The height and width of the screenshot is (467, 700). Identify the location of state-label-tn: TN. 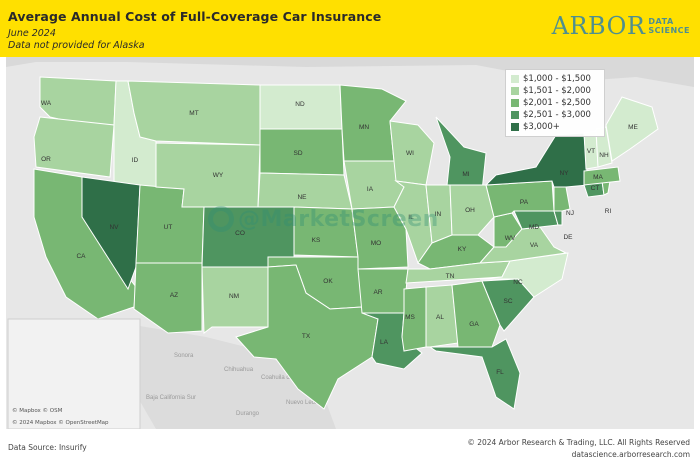
(450, 276).